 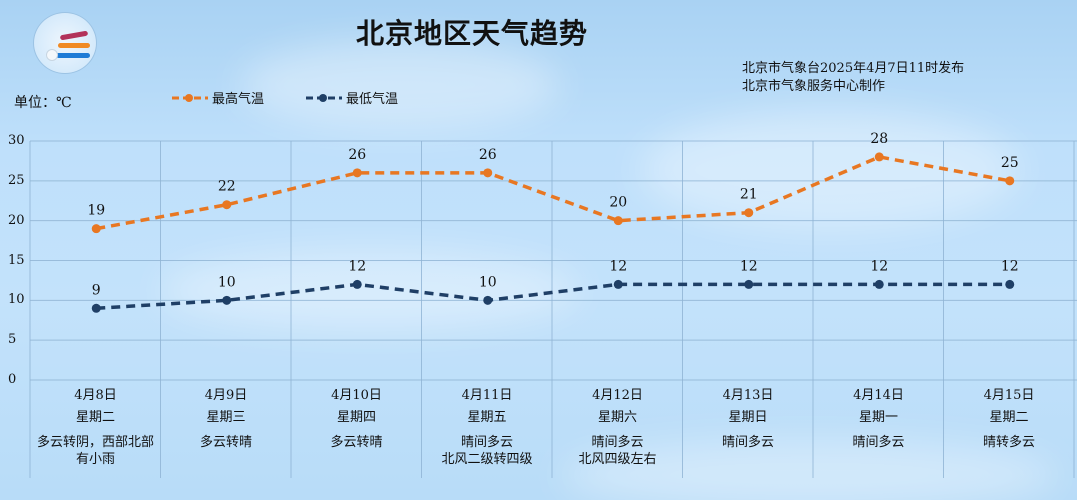 What do you see at coordinates (618, 203) in the screenshot?
I see `data-label: 20` at bounding box center [618, 203].